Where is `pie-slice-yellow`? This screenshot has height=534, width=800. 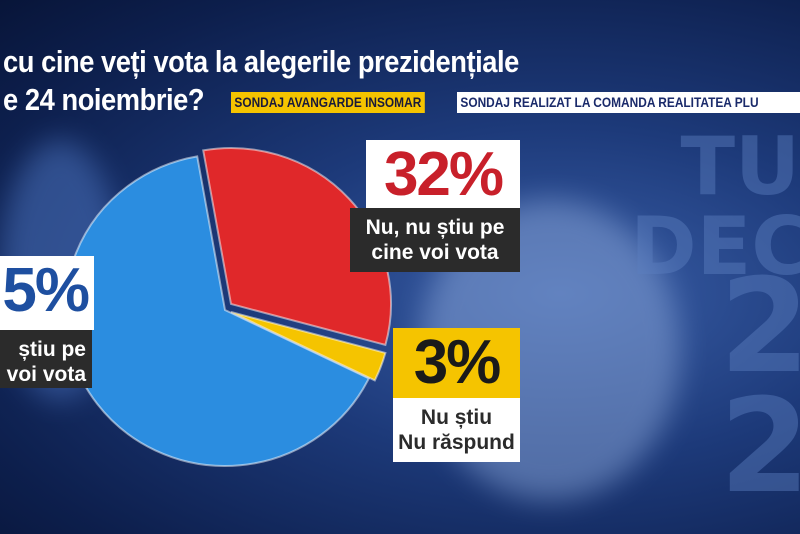 pie-slice-yellow is located at coordinates (308, 346).